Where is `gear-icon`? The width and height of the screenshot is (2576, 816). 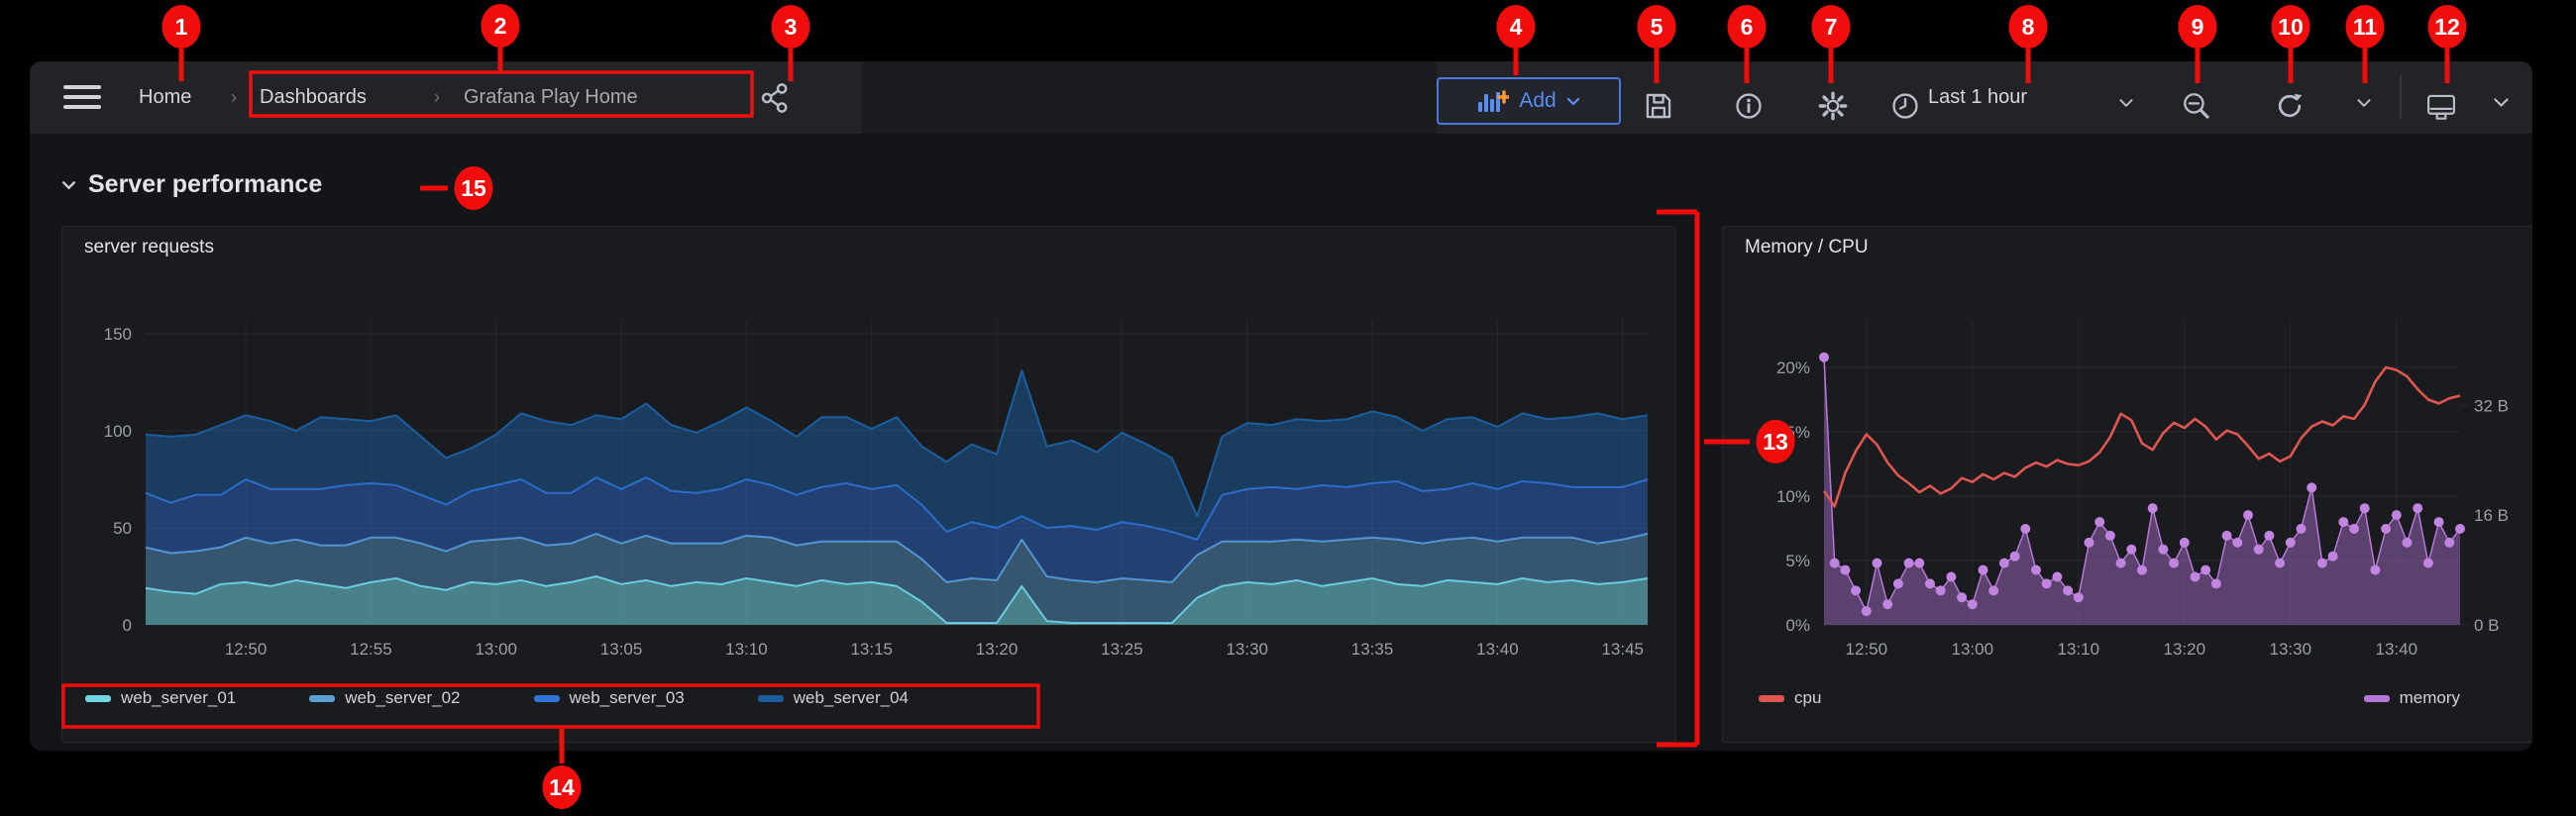
gear-icon is located at coordinates (1833, 106).